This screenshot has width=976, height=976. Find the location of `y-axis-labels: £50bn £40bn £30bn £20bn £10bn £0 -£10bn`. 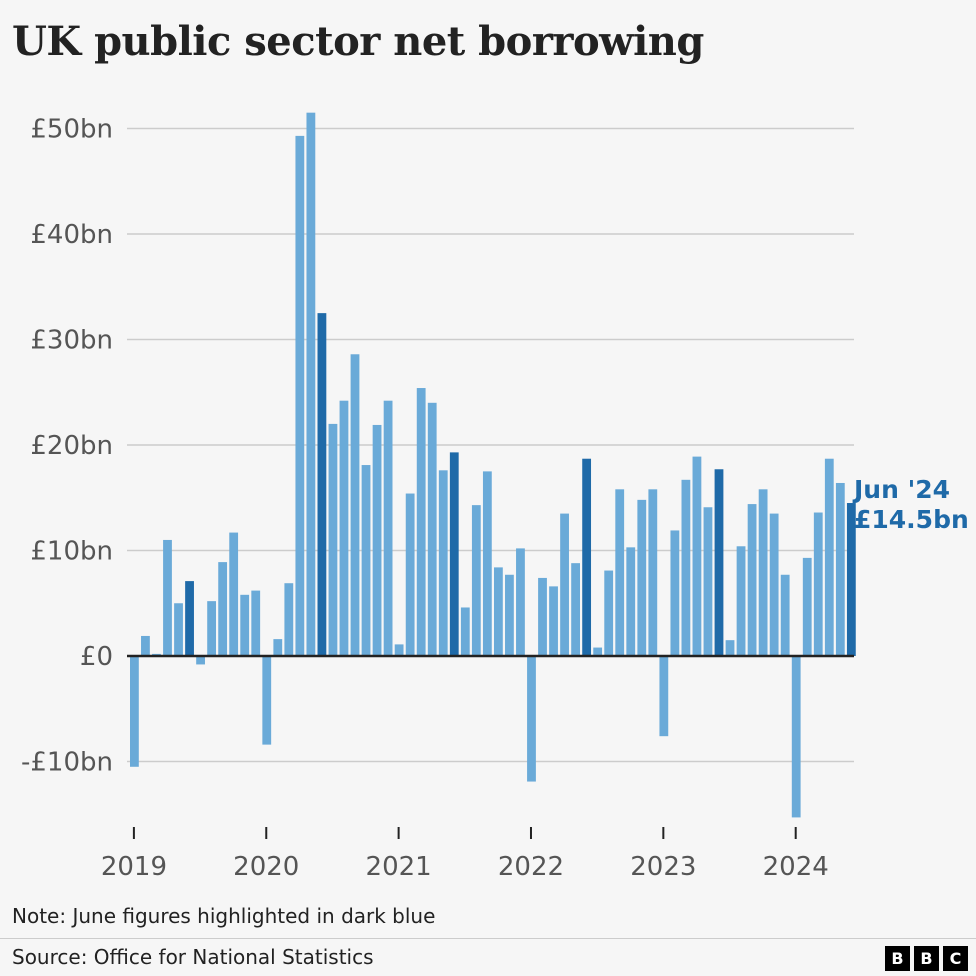

y-axis-labels: £50bn £40bn £30bn £20bn £10bn £0 -£10bn is located at coordinates (67, 446).